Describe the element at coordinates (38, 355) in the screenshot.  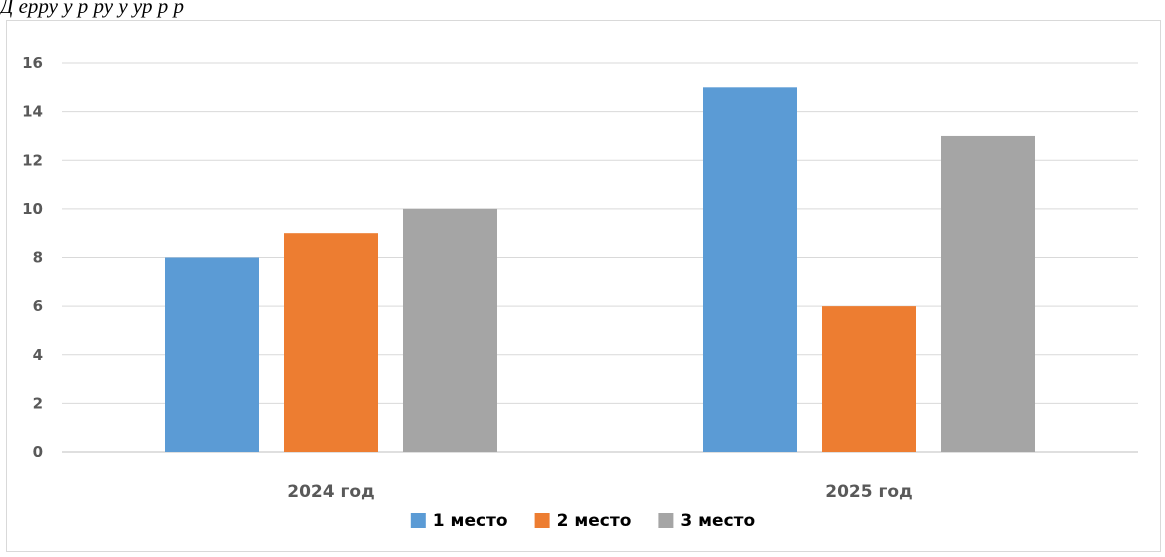
I see `y-tick-label: 4` at that location.